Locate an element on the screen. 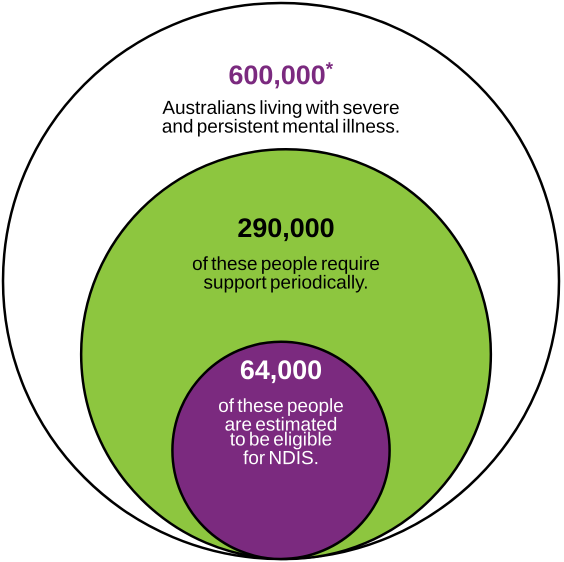 The height and width of the screenshot is (562, 564). category-label: of these people are estimated to be eligible for NDIS. is located at coordinates (281, 431).